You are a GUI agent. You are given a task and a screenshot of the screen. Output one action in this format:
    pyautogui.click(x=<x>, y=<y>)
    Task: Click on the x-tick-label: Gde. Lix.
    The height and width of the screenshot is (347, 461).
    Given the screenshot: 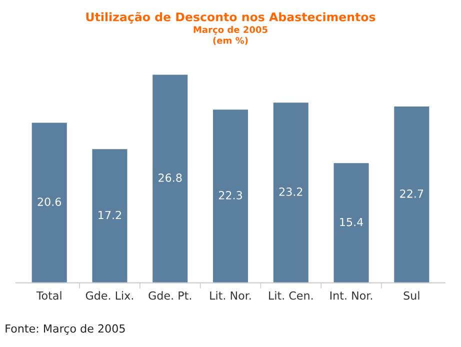 What is the action you would take?
    pyautogui.click(x=110, y=295)
    